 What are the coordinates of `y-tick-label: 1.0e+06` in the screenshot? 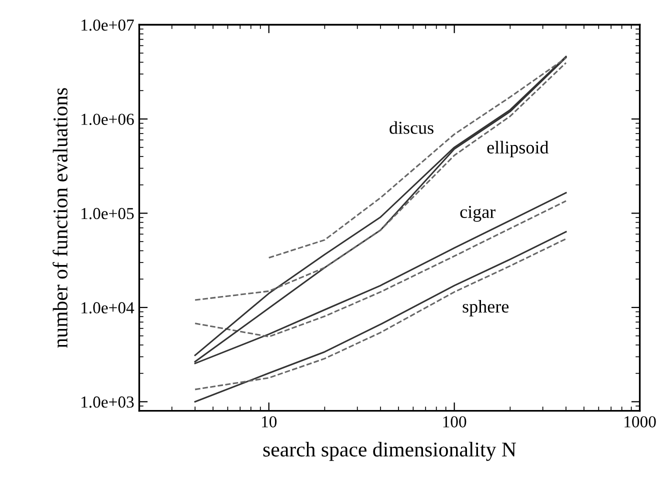 It's located at (108, 120).